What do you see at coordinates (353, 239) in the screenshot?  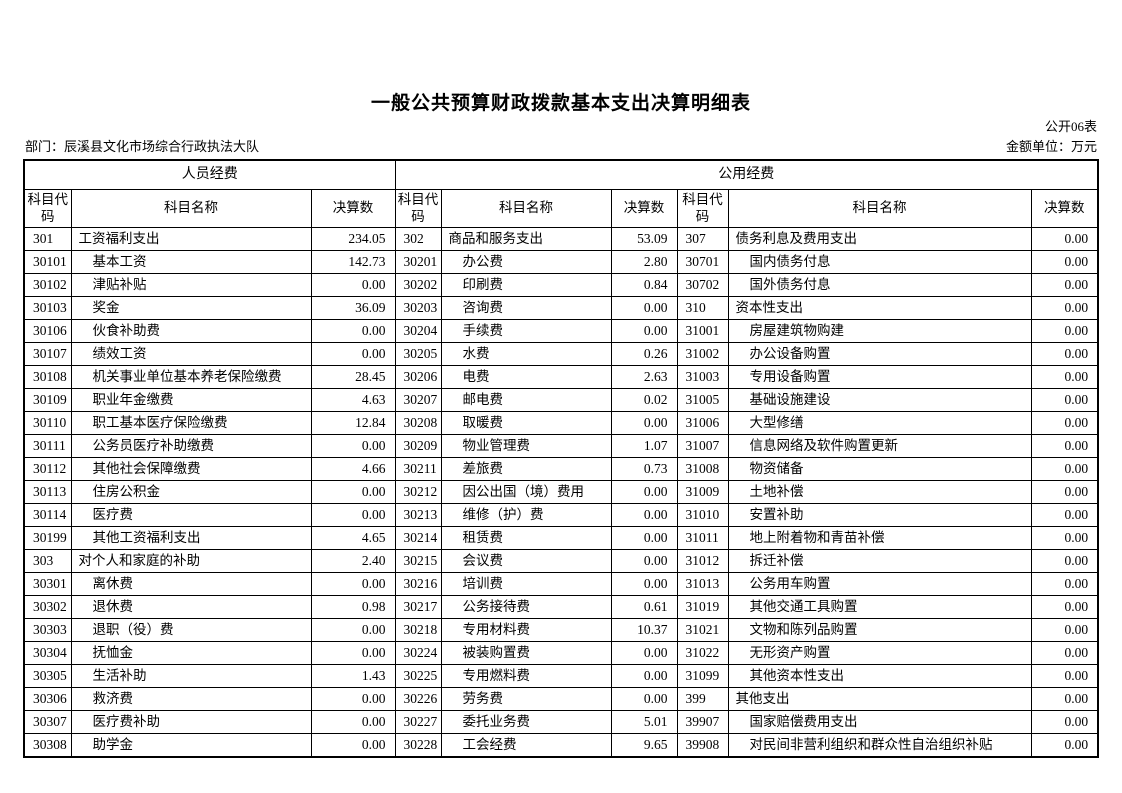 I see `amount-cell: 234.05` at bounding box center [353, 239].